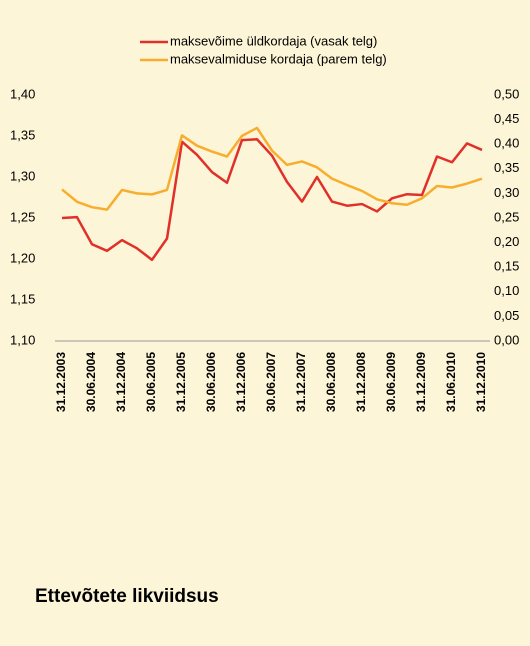 Image resolution: width=530 pixels, height=646 pixels. I want to click on y-tick-label: 1,10, so click(22, 339).